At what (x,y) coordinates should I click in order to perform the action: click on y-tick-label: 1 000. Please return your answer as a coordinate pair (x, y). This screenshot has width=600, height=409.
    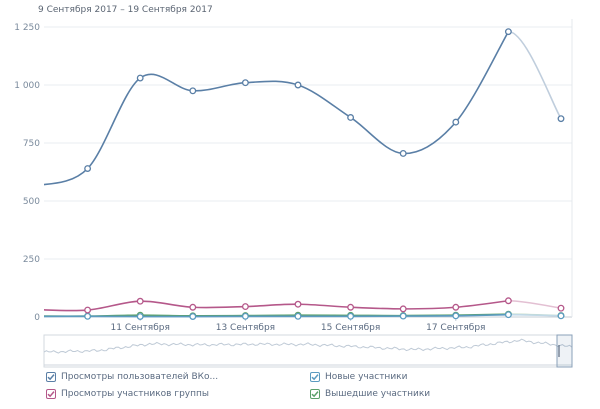
    Looking at the image, I should click on (27, 86).